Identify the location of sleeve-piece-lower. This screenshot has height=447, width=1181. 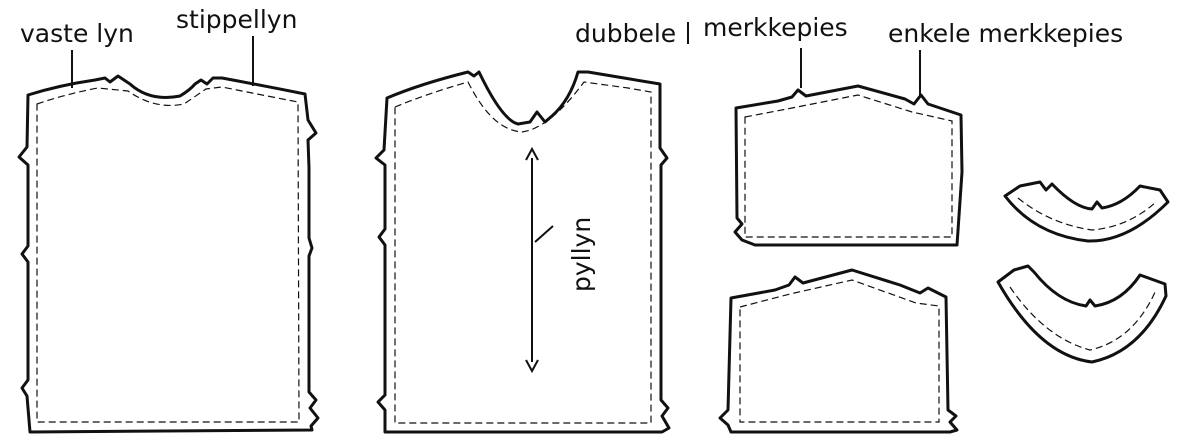
(838, 351).